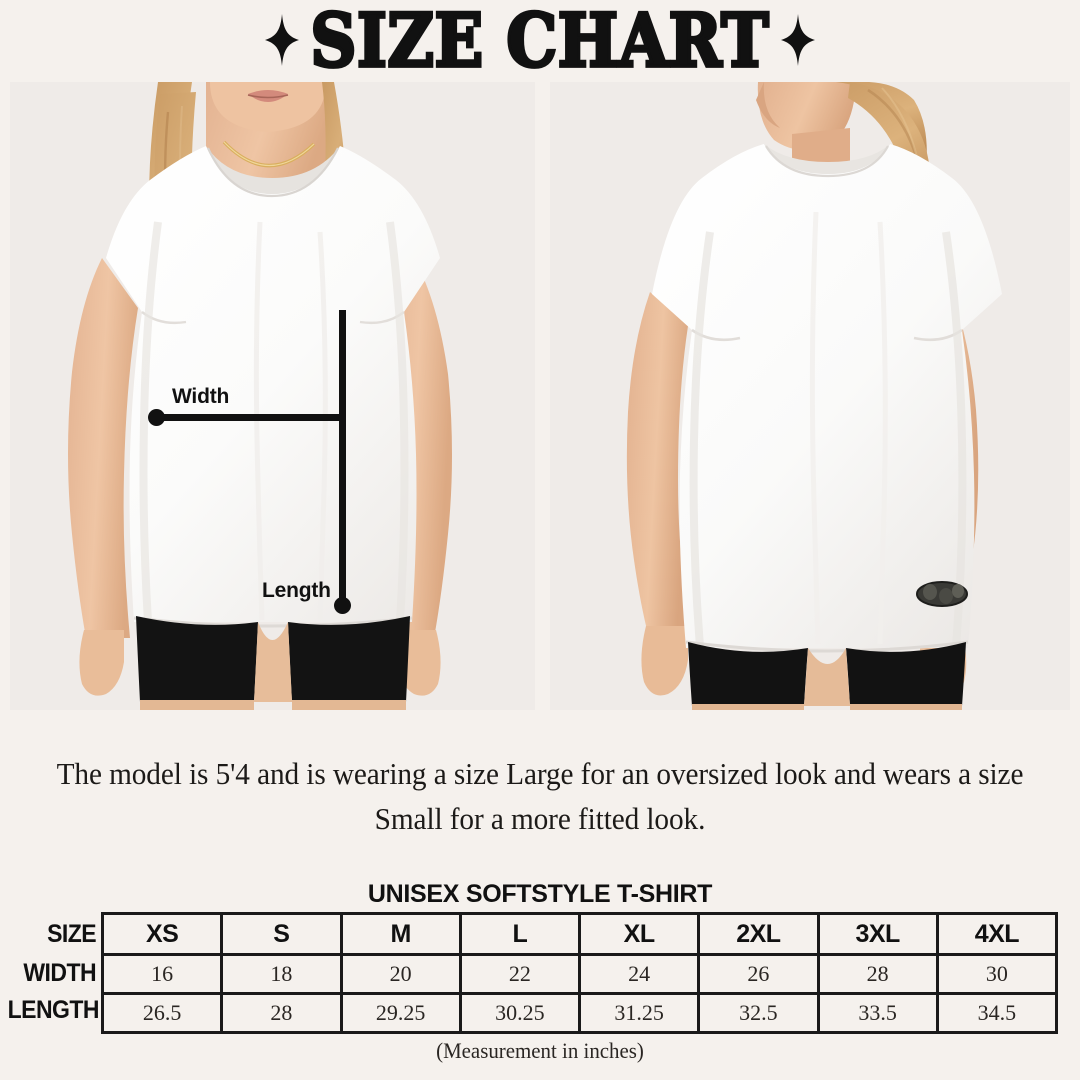 The image size is (1080, 1080). I want to click on table-row-width: 16 18 20 22 24 26 28 30, so click(579, 974).